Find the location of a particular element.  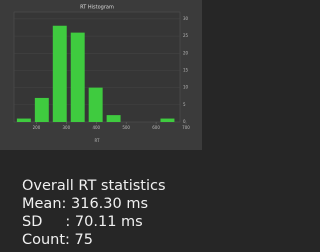

stats-sd: SD : 70.11 ms is located at coordinates (82, 222).